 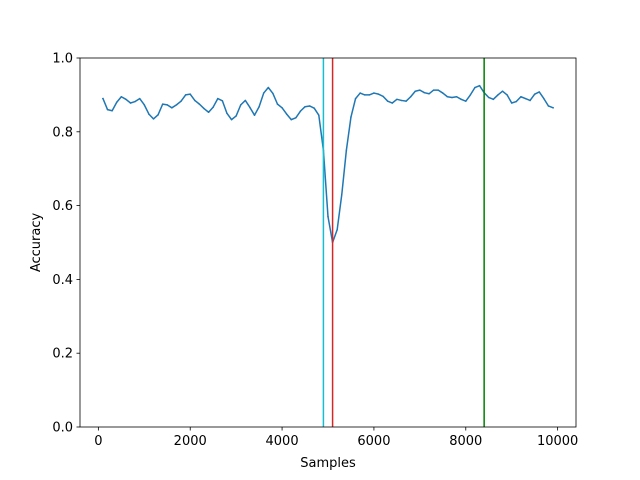 What do you see at coordinates (62, 428) in the screenshot?
I see `y-tick-label: 0.0` at bounding box center [62, 428].